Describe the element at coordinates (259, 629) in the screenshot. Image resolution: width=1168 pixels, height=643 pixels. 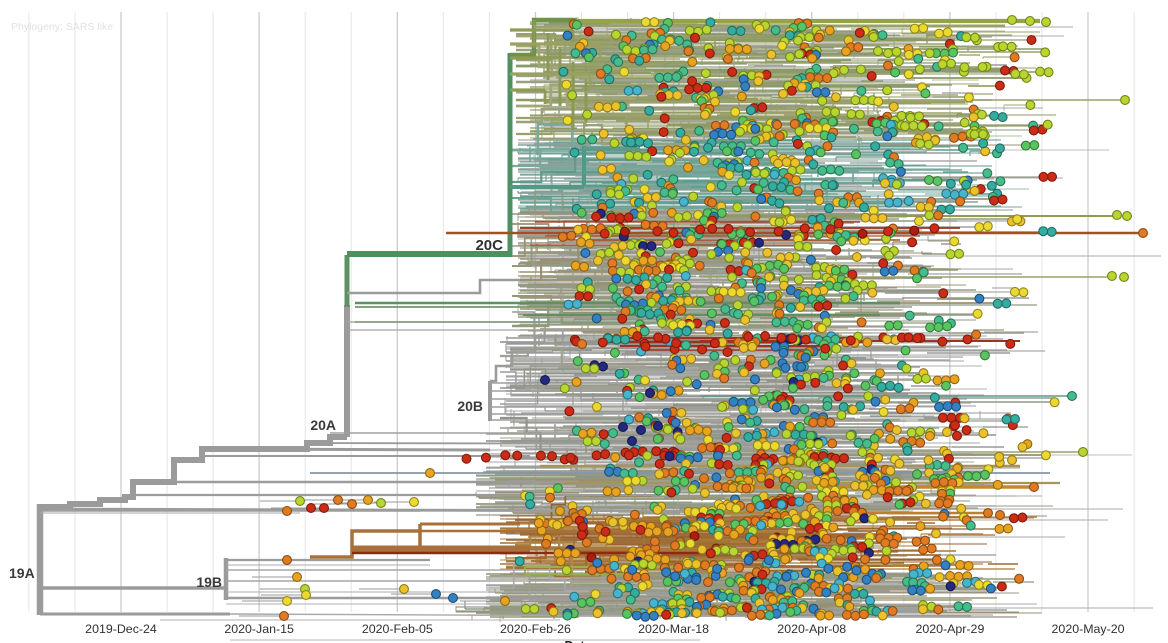
I see `svg-text: 2020-Jan-15` at that location.